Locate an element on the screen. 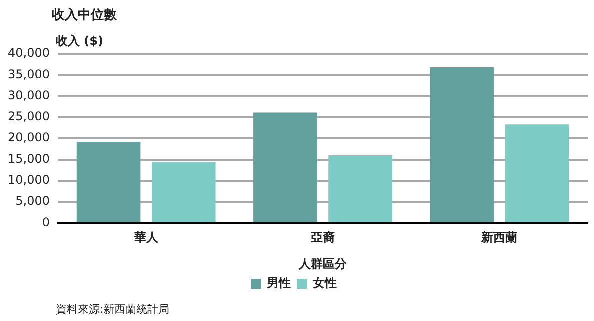 The height and width of the screenshot is (321, 594). y-axis-title: 收入 ($) is located at coordinates (80, 41).